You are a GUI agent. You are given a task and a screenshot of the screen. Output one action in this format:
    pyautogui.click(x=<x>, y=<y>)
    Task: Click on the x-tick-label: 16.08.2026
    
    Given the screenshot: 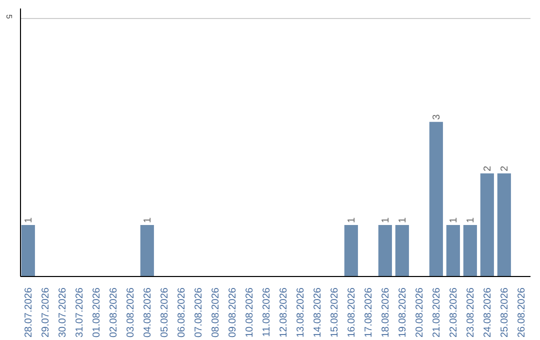 What is the action you would take?
    pyautogui.click(x=352, y=312)
    